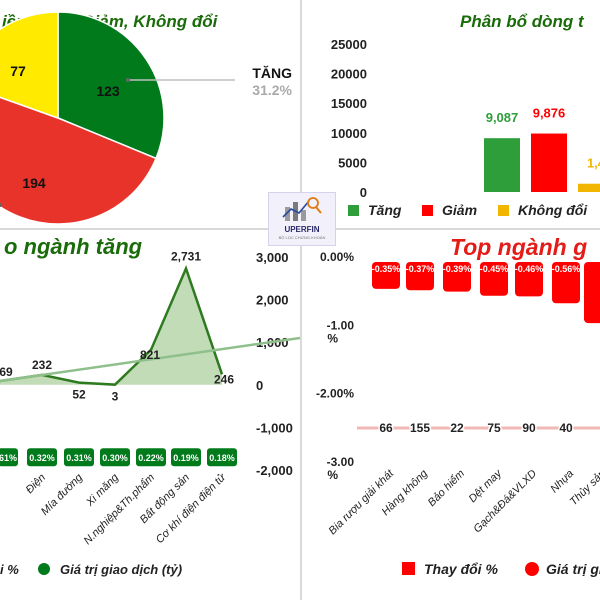  I want to click on down-change-label: -0.37%, so click(420, 269).